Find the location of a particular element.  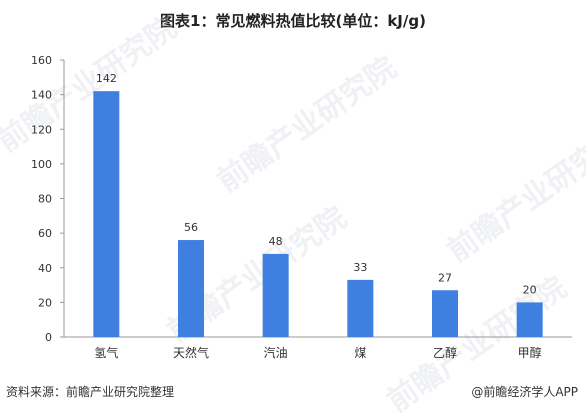

data-label: 33 is located at coordinates (360, 267).